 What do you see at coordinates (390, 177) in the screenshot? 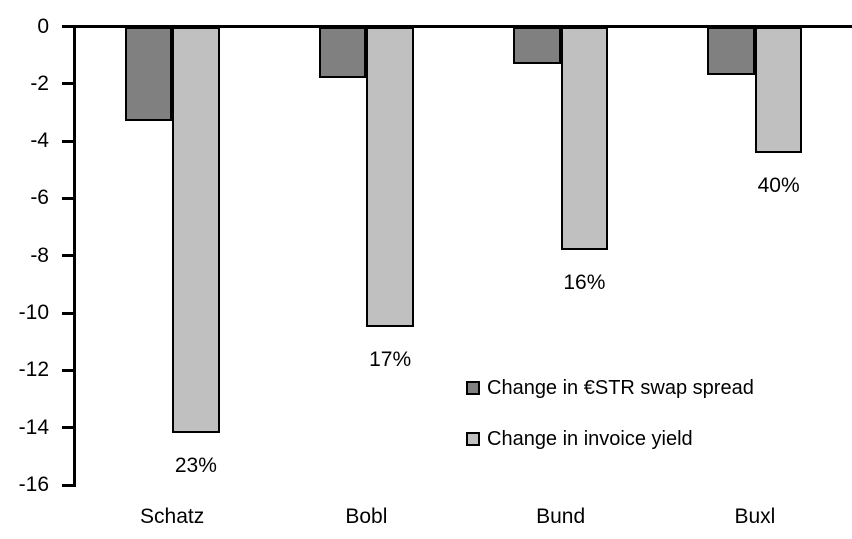
I see `bar-invoice-yield-bobl` at bounding box center [390, 177].